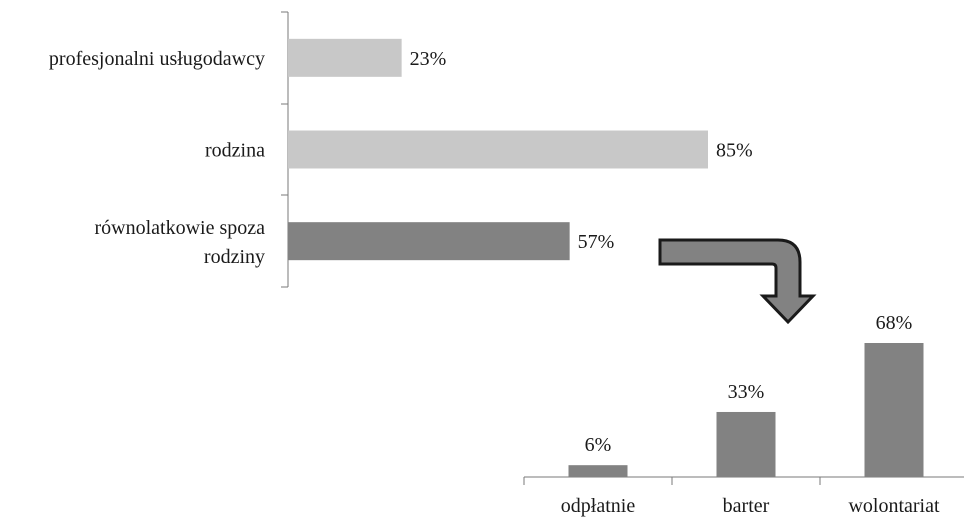 The image size is (964, 521). I want to click on v-value-label: 6%, so click(598, 445).